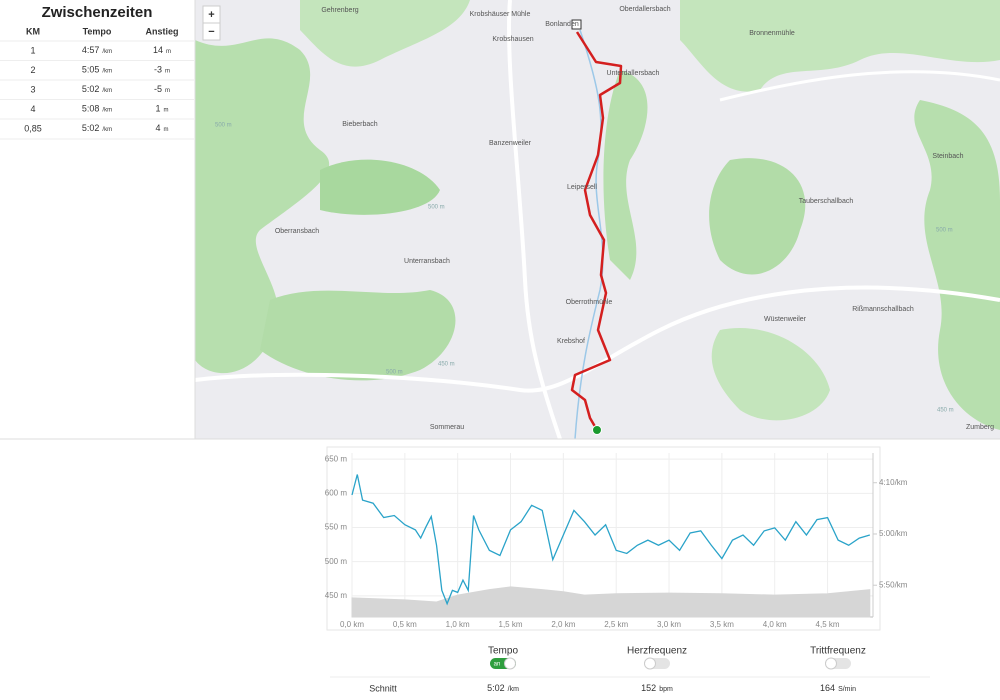 Image resolution: width=1000 pixels, height=700 pixels. I want to click on place-label: Steinbach, so click(947, 156).